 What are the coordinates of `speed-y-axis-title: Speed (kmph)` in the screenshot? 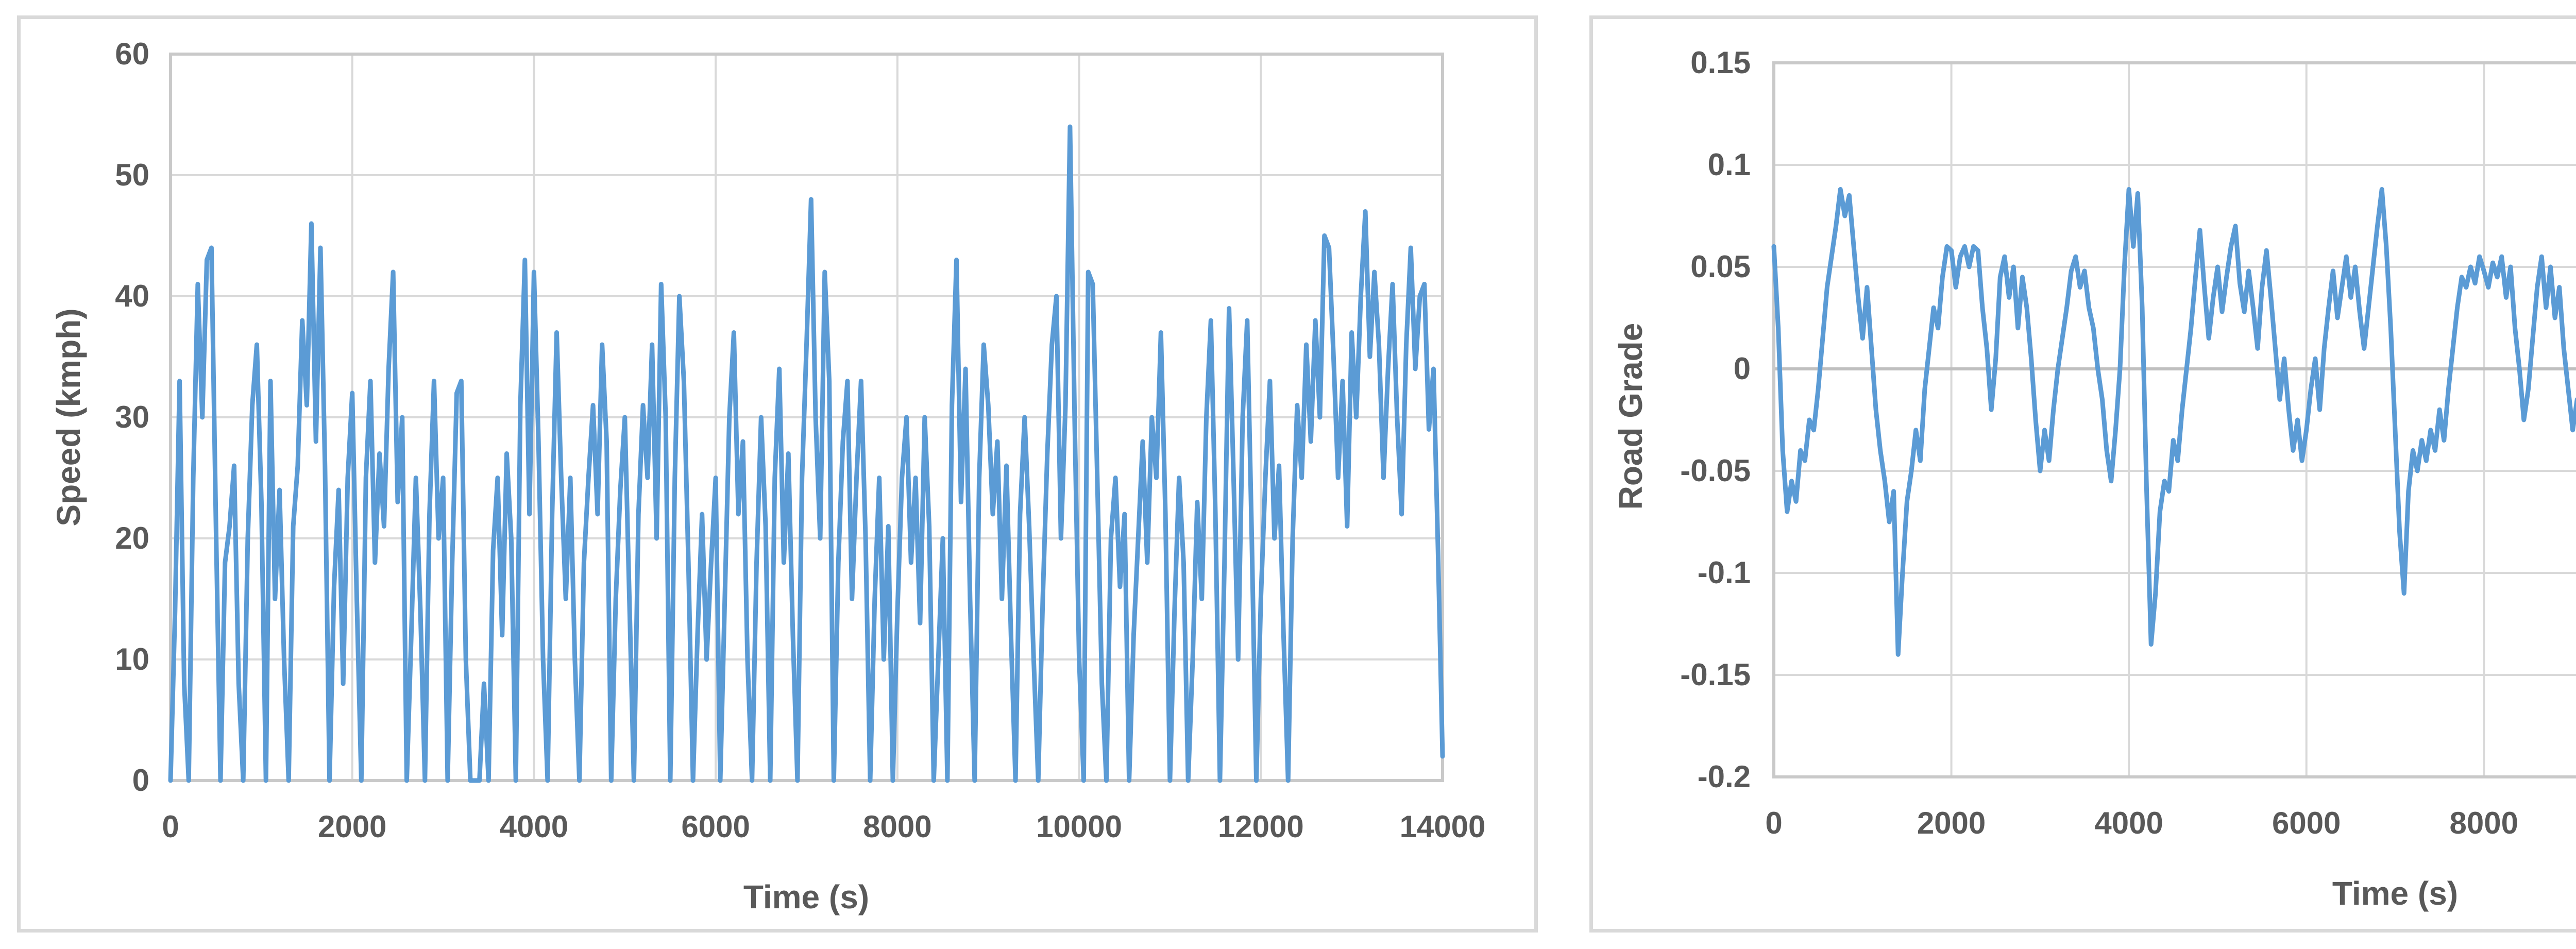 It's located at (68, 418).